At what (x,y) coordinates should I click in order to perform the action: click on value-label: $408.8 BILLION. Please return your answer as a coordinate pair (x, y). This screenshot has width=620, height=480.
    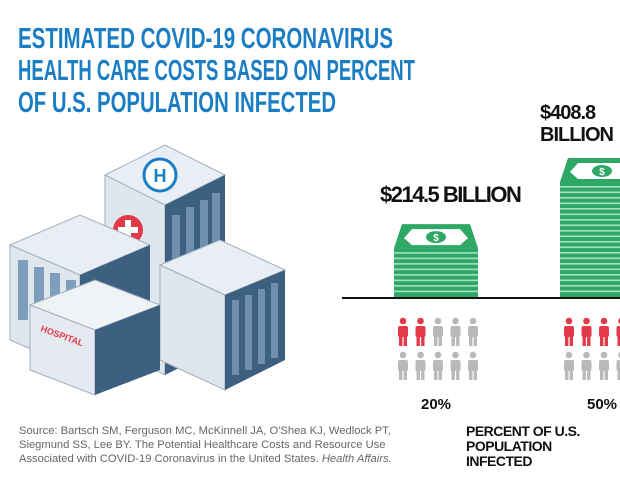
    Looking at the image, I should click on (577, 124).